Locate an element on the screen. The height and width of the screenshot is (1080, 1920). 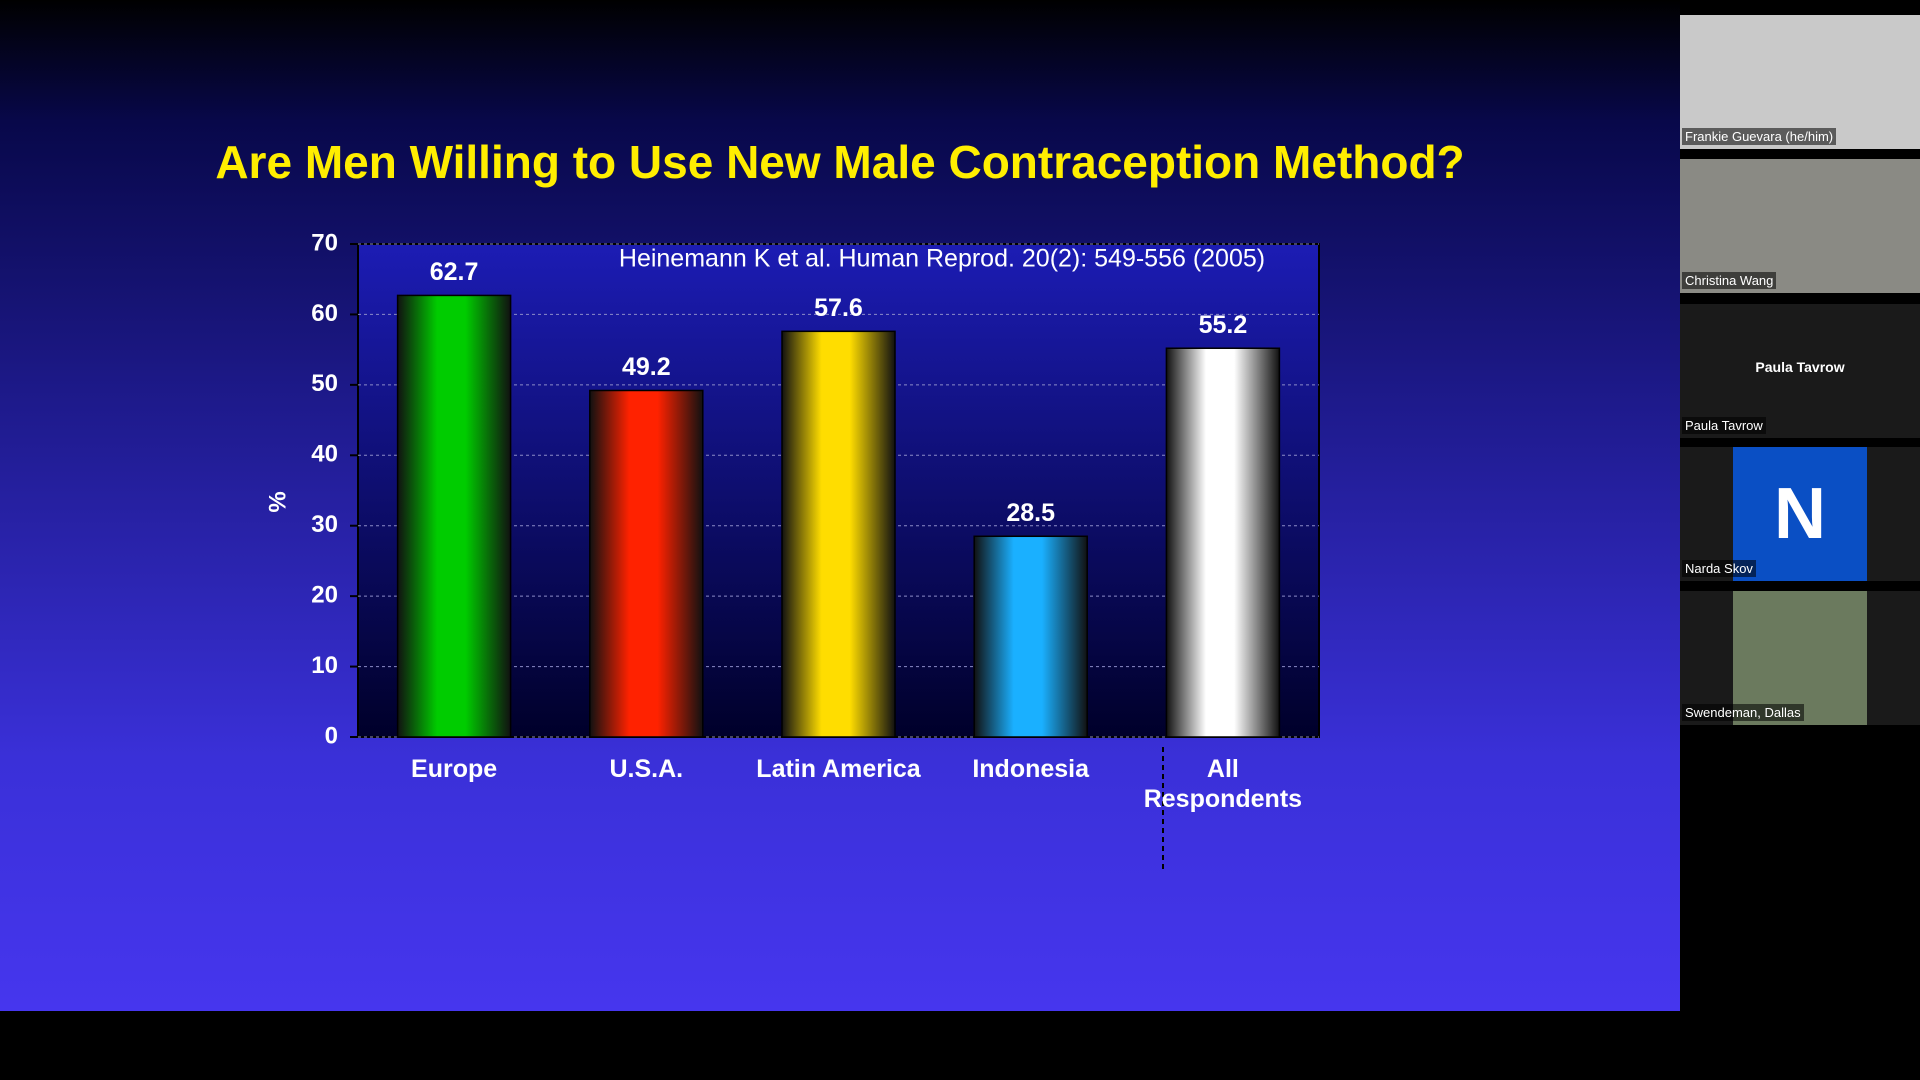
x-tick-label: Europe is located at coordinates (454, 769).